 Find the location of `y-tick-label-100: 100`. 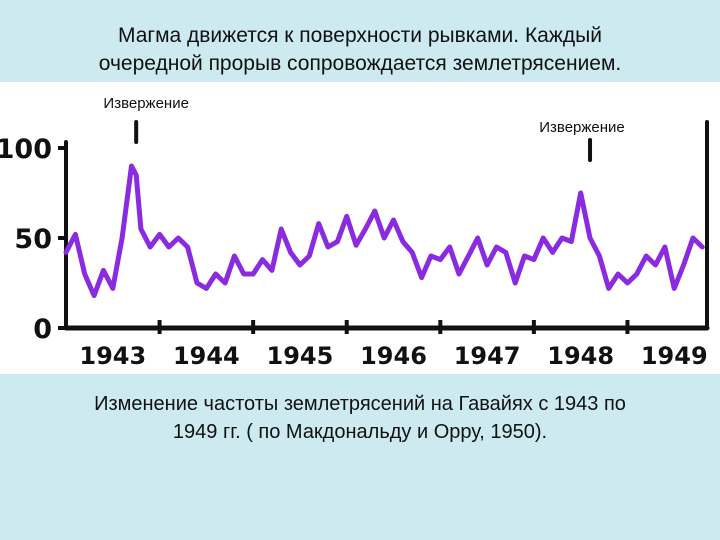

y-tick-label-100: 100 is located at coordinates (26, 149).